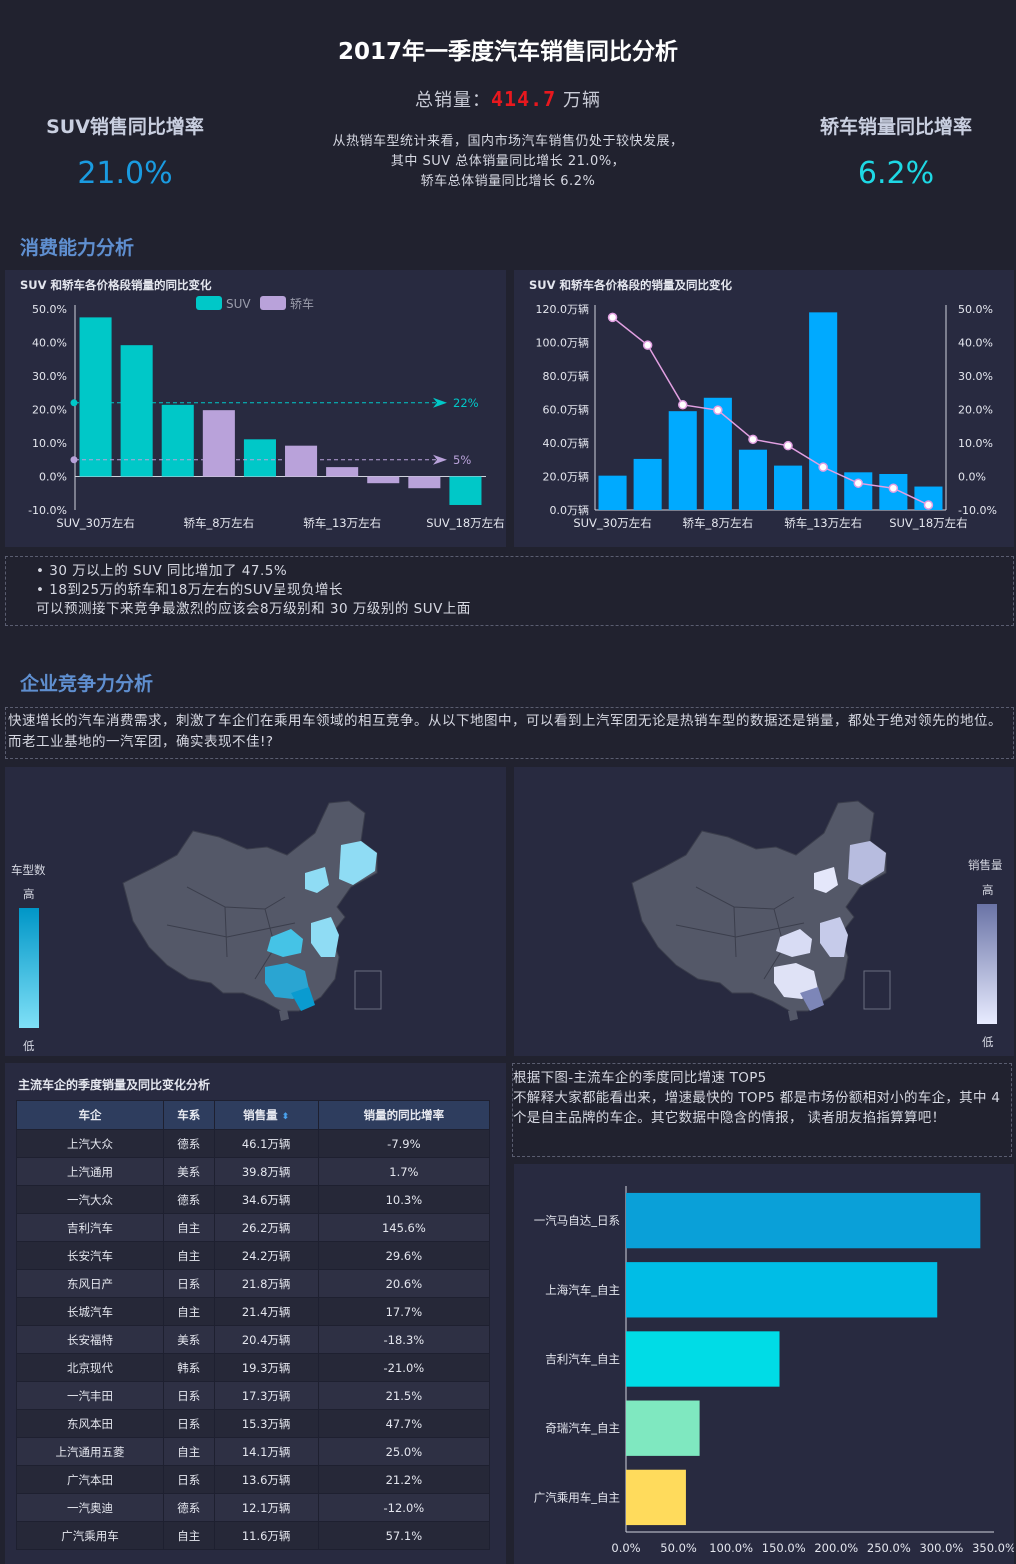 Image resolution: width=1016 pixels, height=1564 pixels. Describe the element at coordinates (977, 510) in the screenshot. I see `y-tick-label-right: -10.0%` at that location.